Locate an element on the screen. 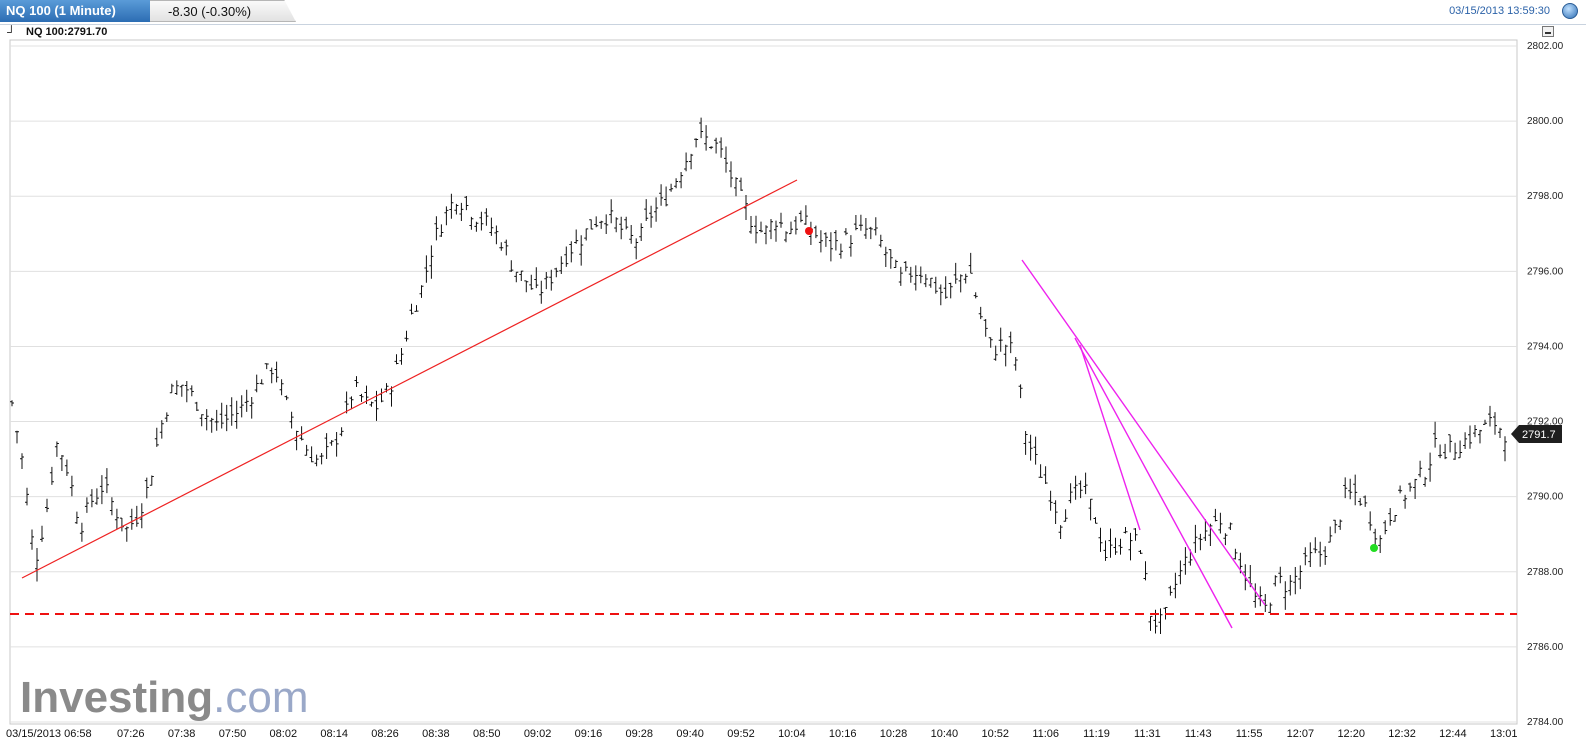 The height and width of the screenshot is (754, 1586). x-tick-label: 07:38 is located at coordinates (182, 734).